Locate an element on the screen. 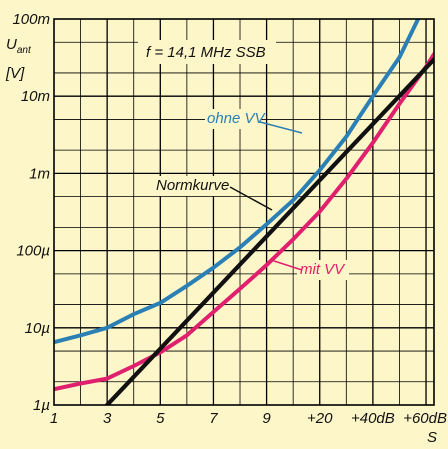 This screenshot has height=449, width=448. x-tick-label: 9 is located at coordinates (266, 418).